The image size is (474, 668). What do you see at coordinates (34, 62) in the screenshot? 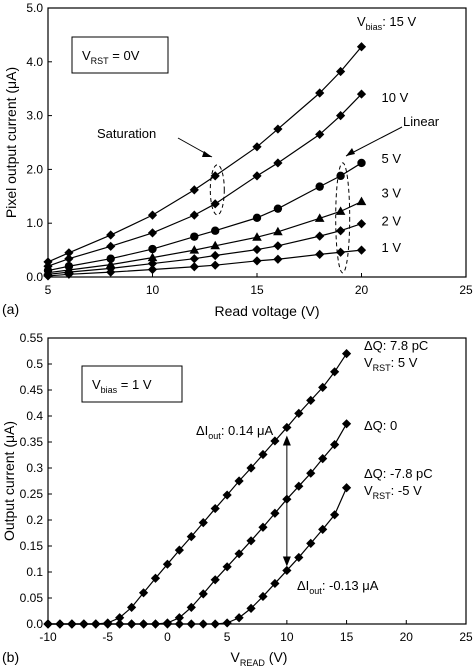
I see `y-tick-label: 4.0` at bounding box center [34, 62].